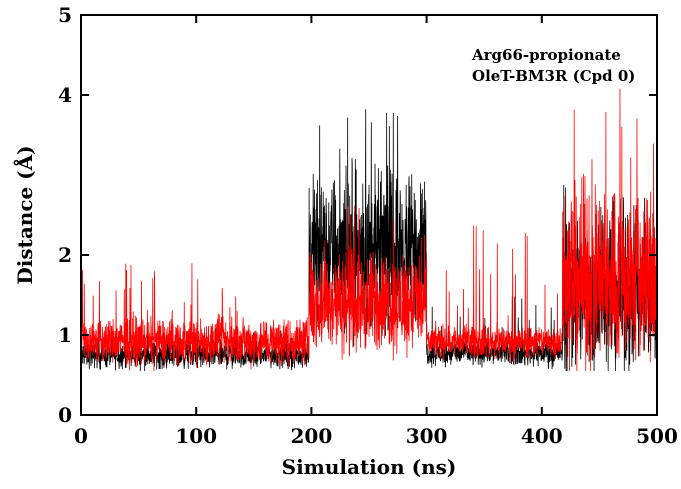  I want to click on y-tick-label: 4, so click(65, 95).